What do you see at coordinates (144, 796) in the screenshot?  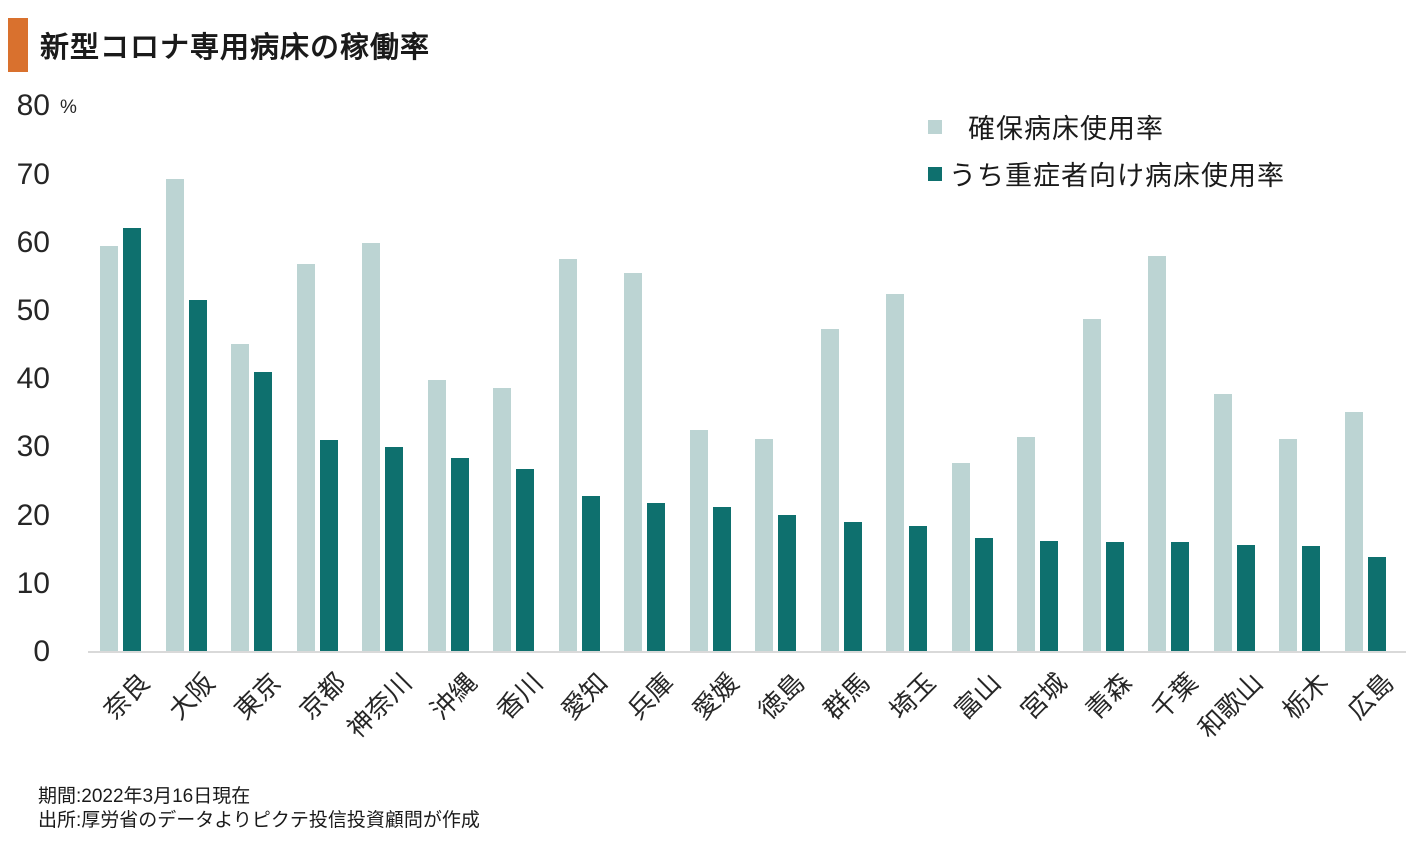 I see `footer-period: 期間:2022年3月16日現在` at bounding box center [144, 796].